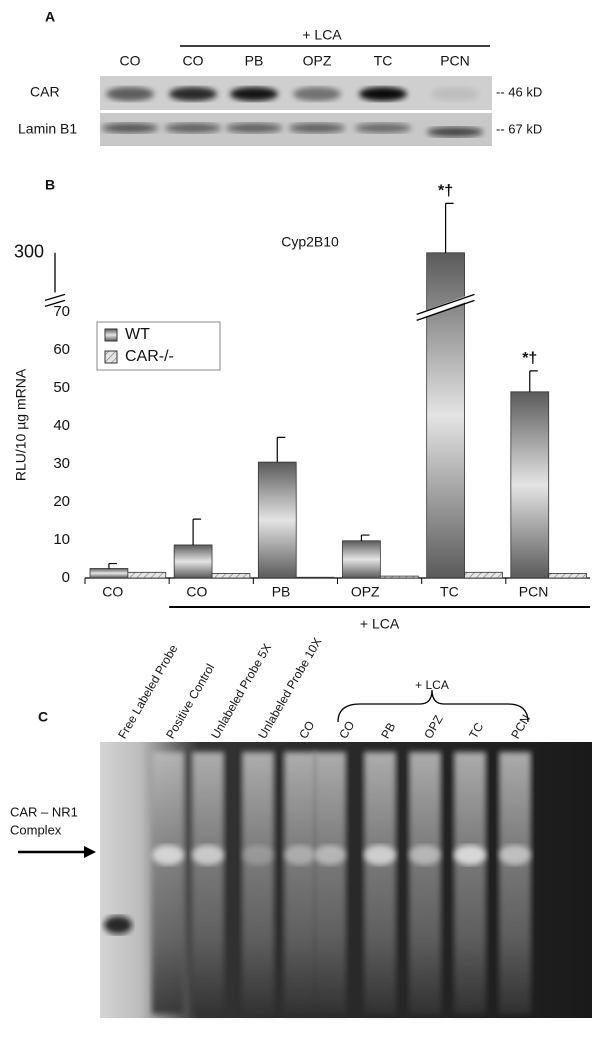 This screenshot has height=1039, width=600. Describe the element at coordinates (45, 92) in the screenshot. I see `row-label: CAR` at that location.